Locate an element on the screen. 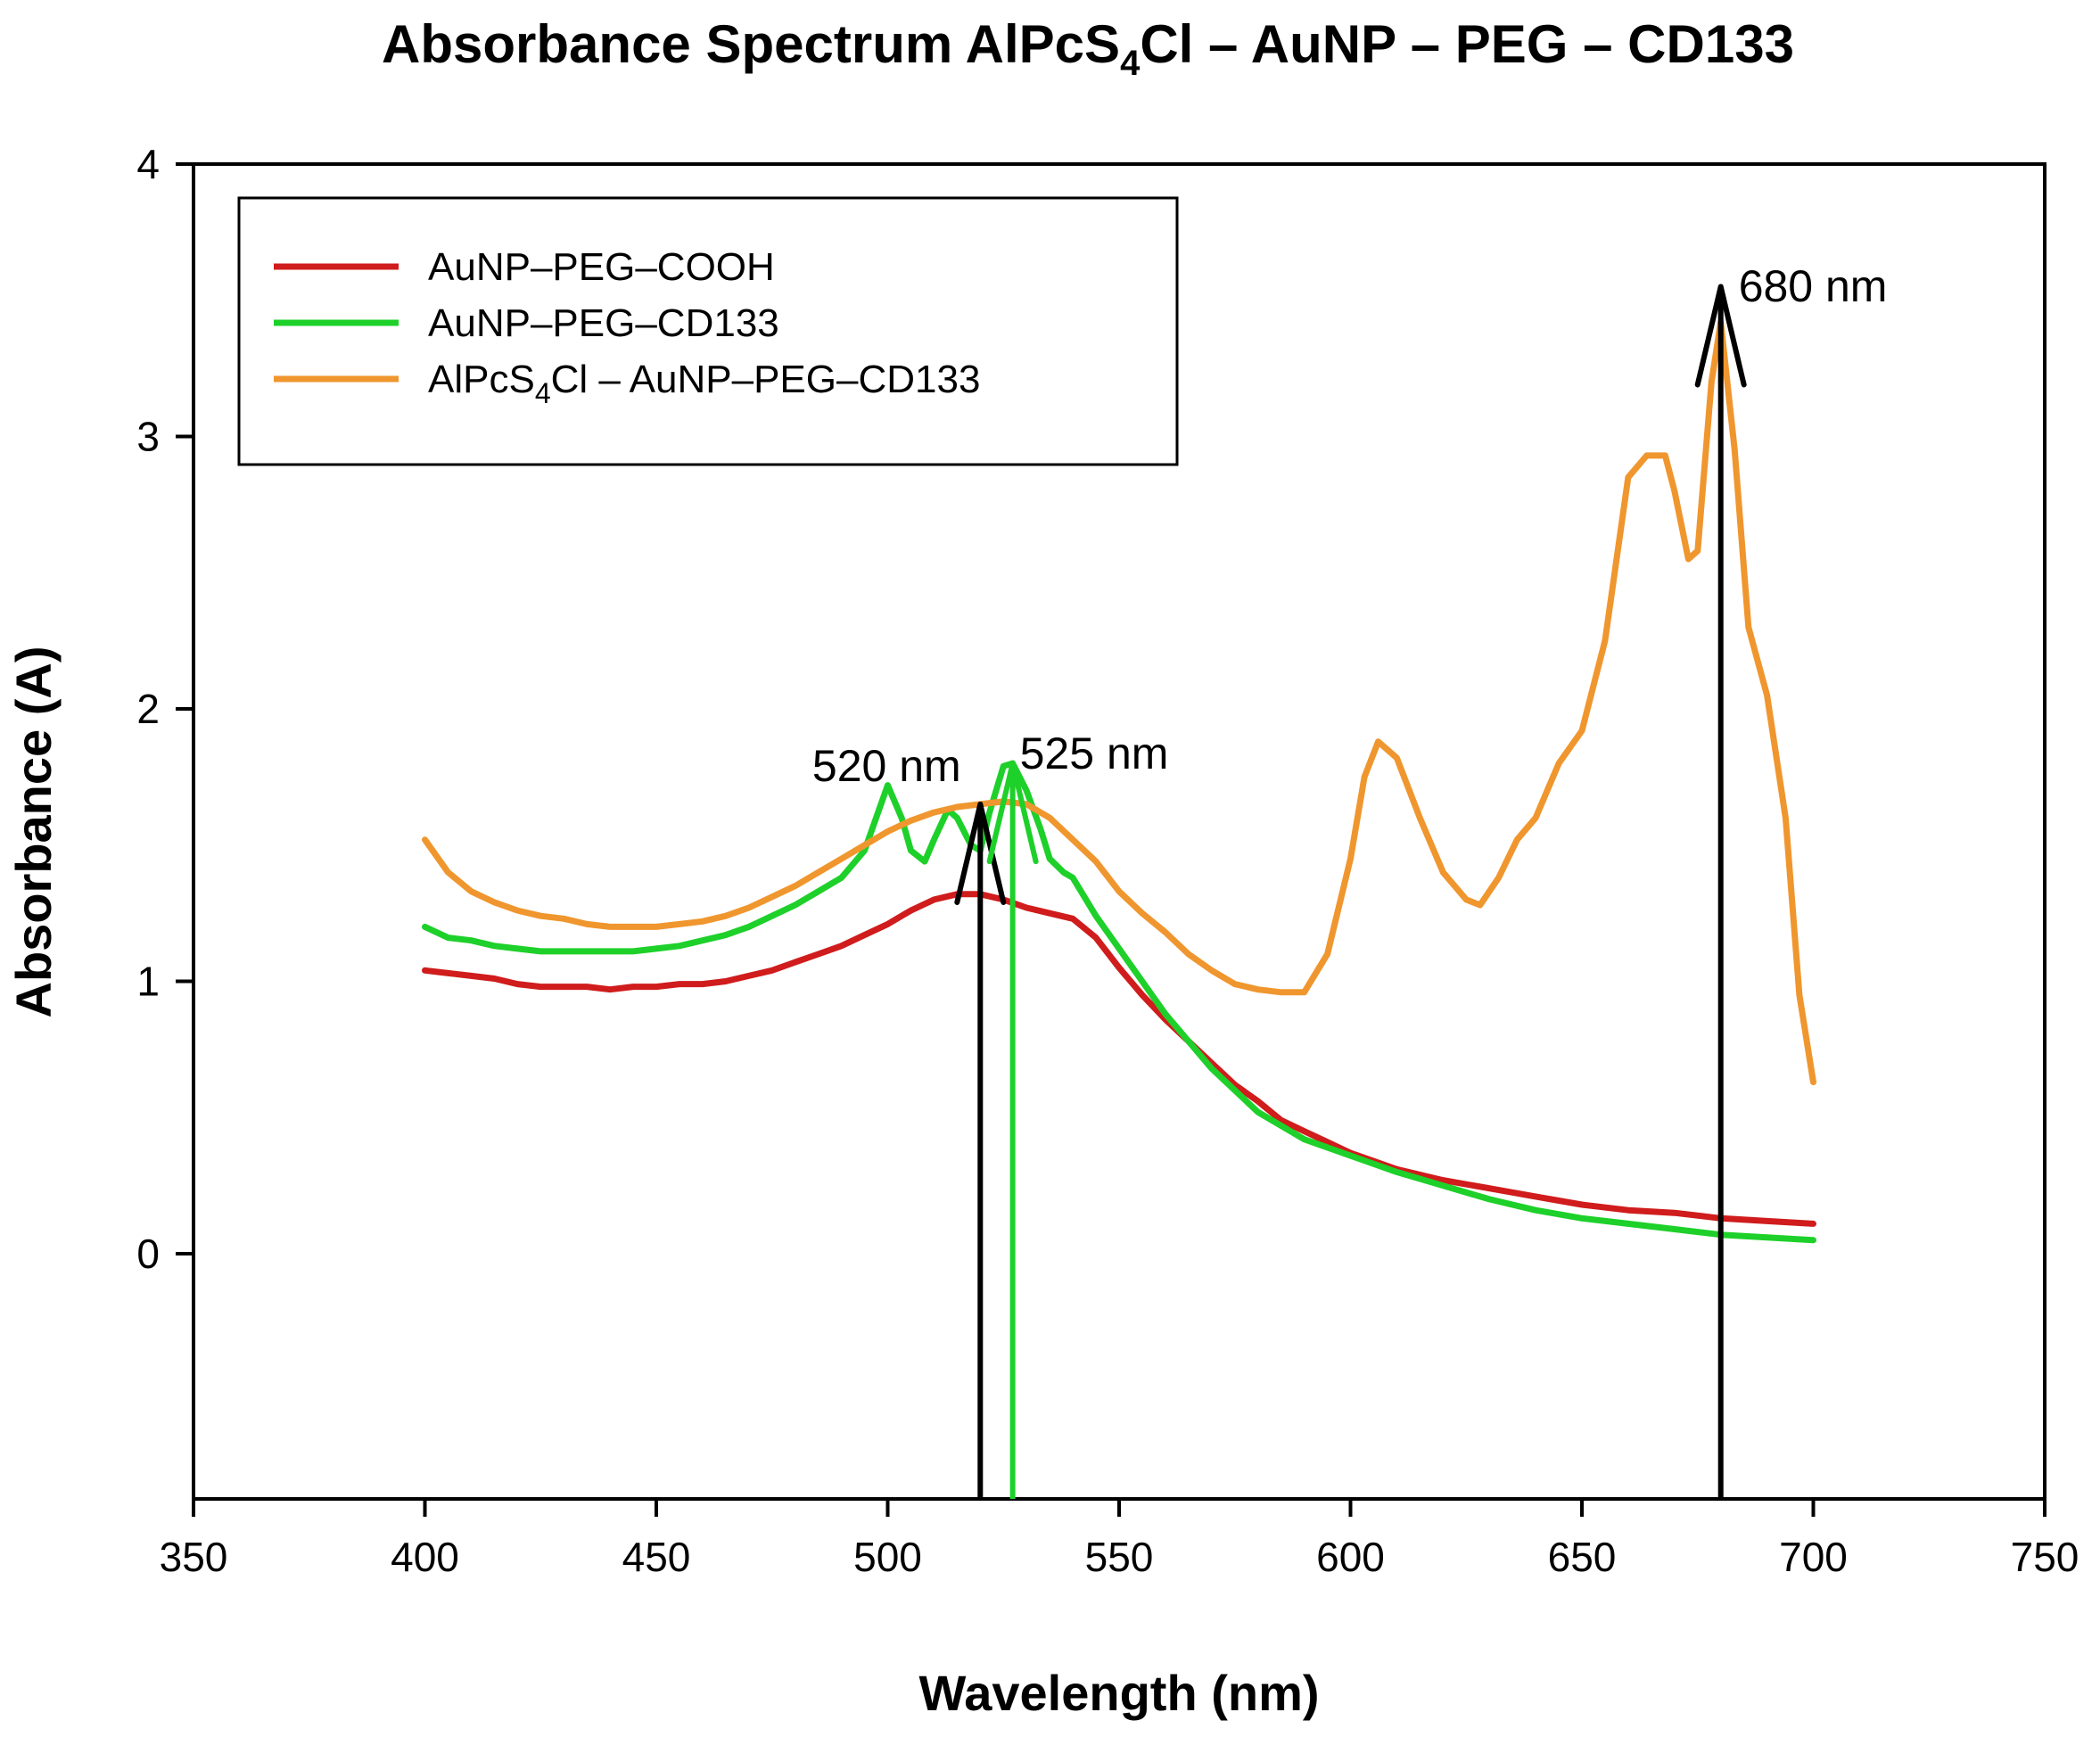 This screenshot has height=1737, width=2100. peak-label: 680 nm is located at coordinates (1814, 286).